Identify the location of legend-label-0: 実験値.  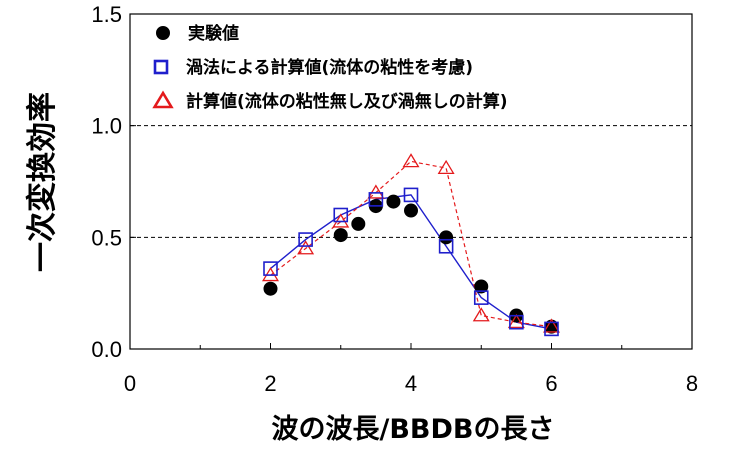
(213, 33).